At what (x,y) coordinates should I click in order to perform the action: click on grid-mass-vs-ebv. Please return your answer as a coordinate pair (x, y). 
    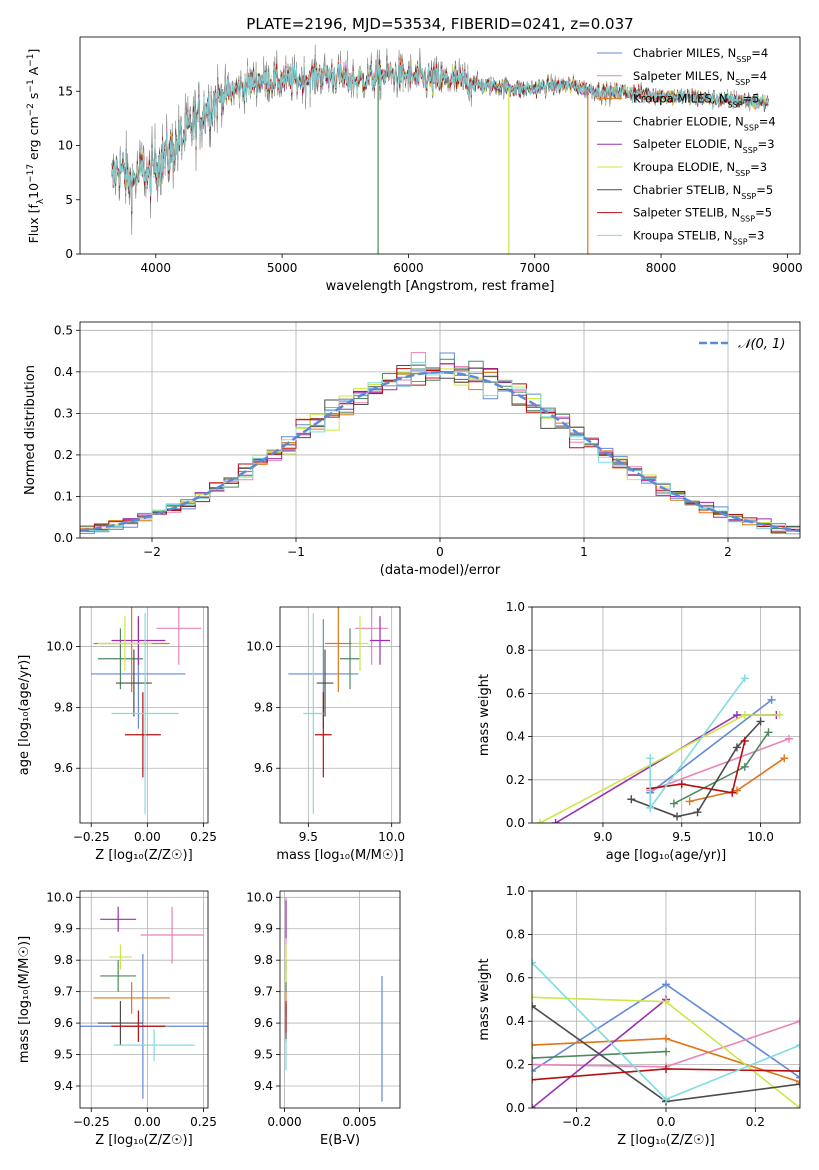
    Looking at the image, I should click on (340, 999).